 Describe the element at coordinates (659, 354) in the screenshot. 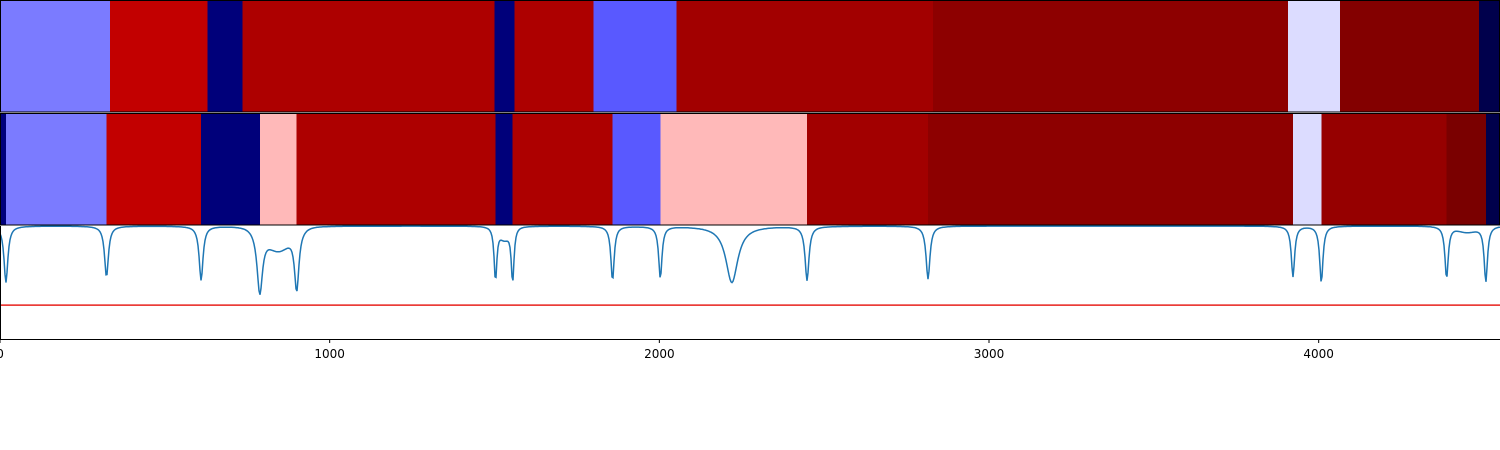

I see `x-tick-label: 2000` at that location.